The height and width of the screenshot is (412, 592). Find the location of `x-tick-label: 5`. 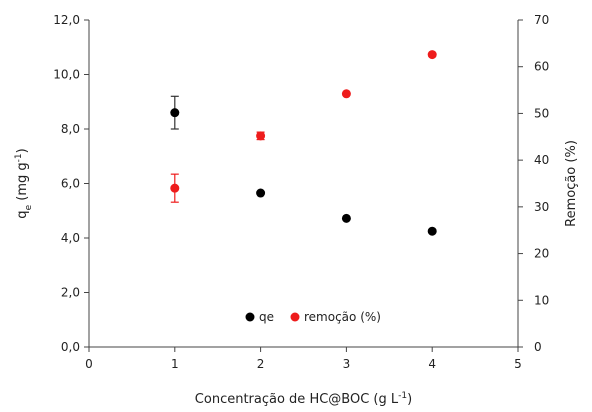

x-tick-label: 5 is located at coordinates (518, 364).